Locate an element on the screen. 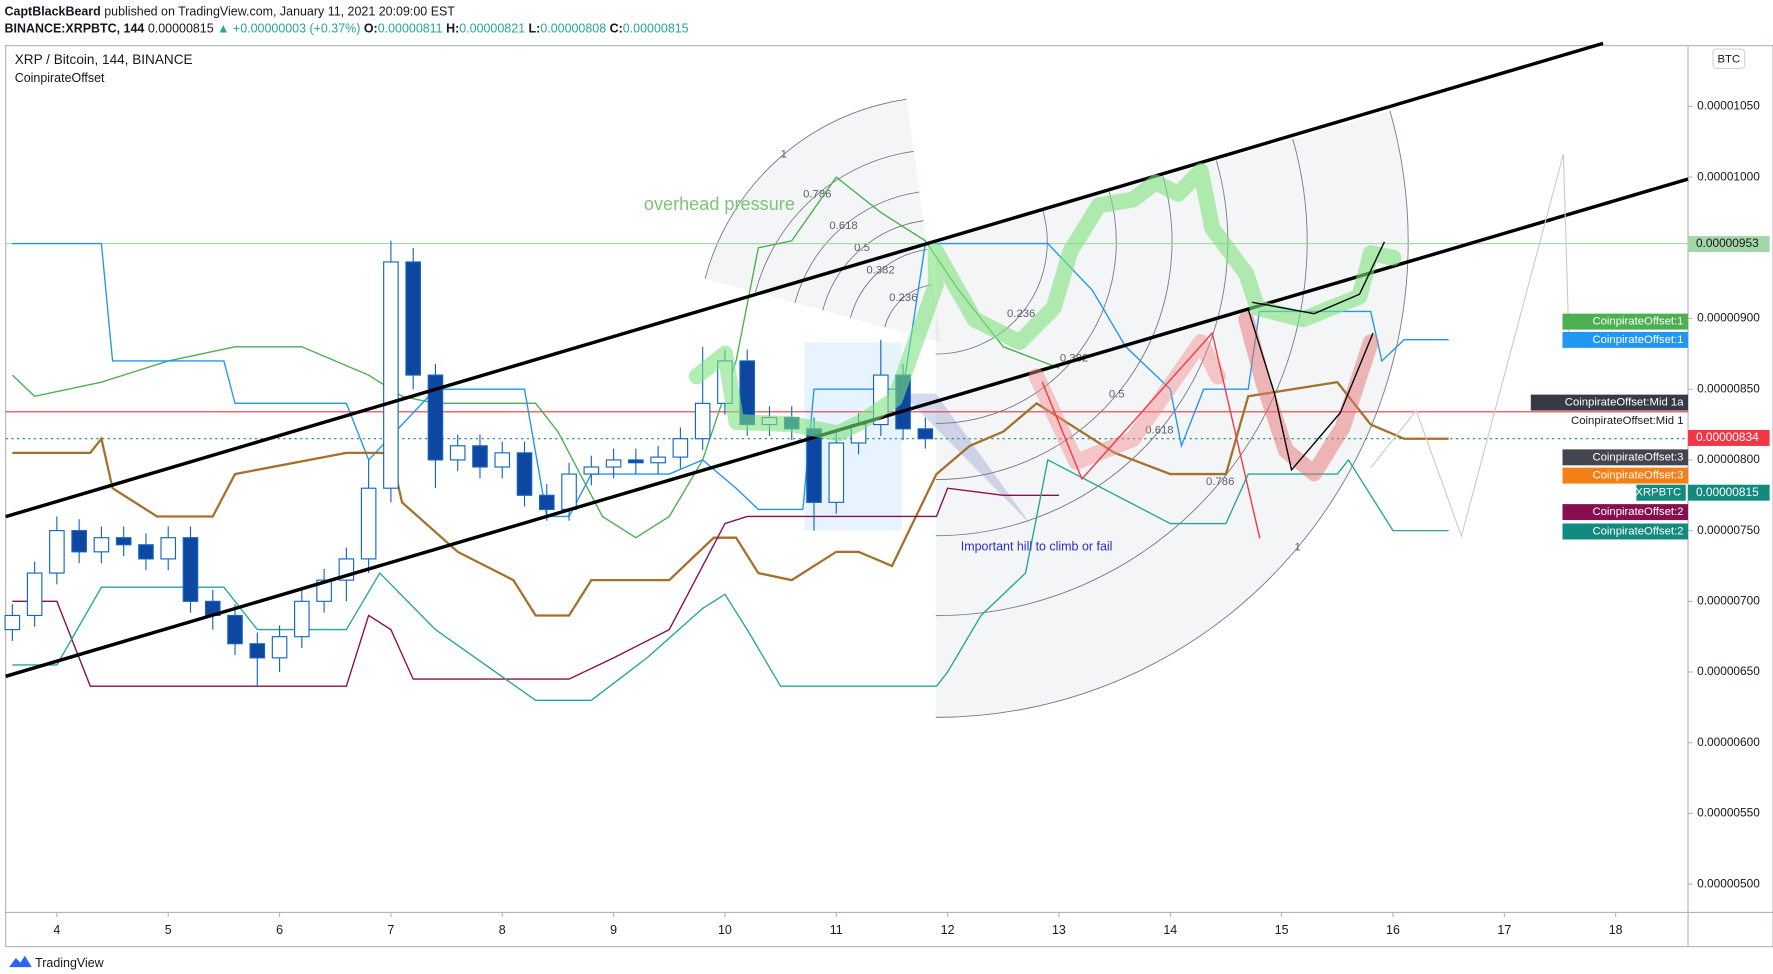 The image size is (1773, 974). x-tick-label: 4 is located at coordinates (56, 930).